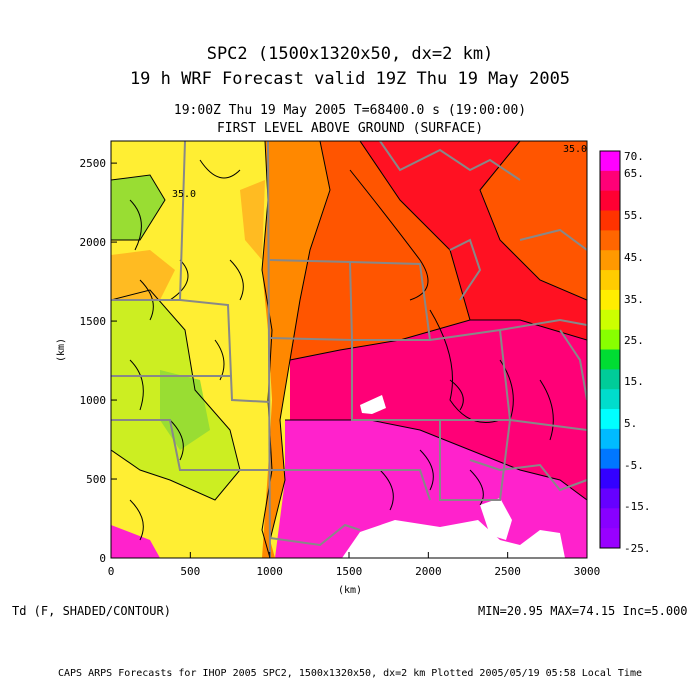  What do you see at coordinates (637, 506) in the screenshot?
I see `colorbar-label: -15.` at bounding box center [637, 506].